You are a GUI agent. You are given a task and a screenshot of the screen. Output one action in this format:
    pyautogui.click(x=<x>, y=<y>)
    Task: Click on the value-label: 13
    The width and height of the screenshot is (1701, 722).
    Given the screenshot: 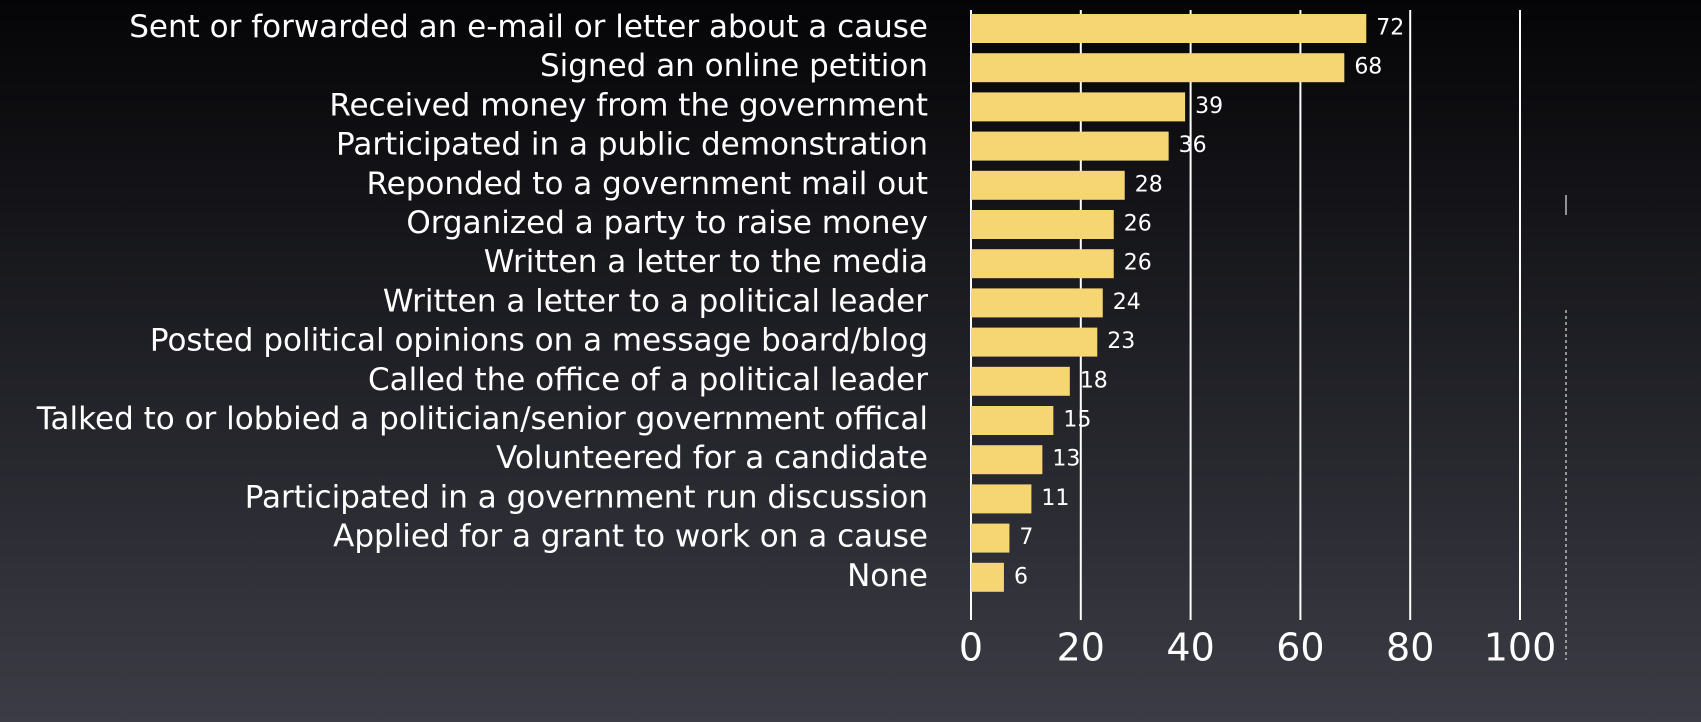 What is the action you would take?
    pyautogui.click(x=1066, y=459)
    